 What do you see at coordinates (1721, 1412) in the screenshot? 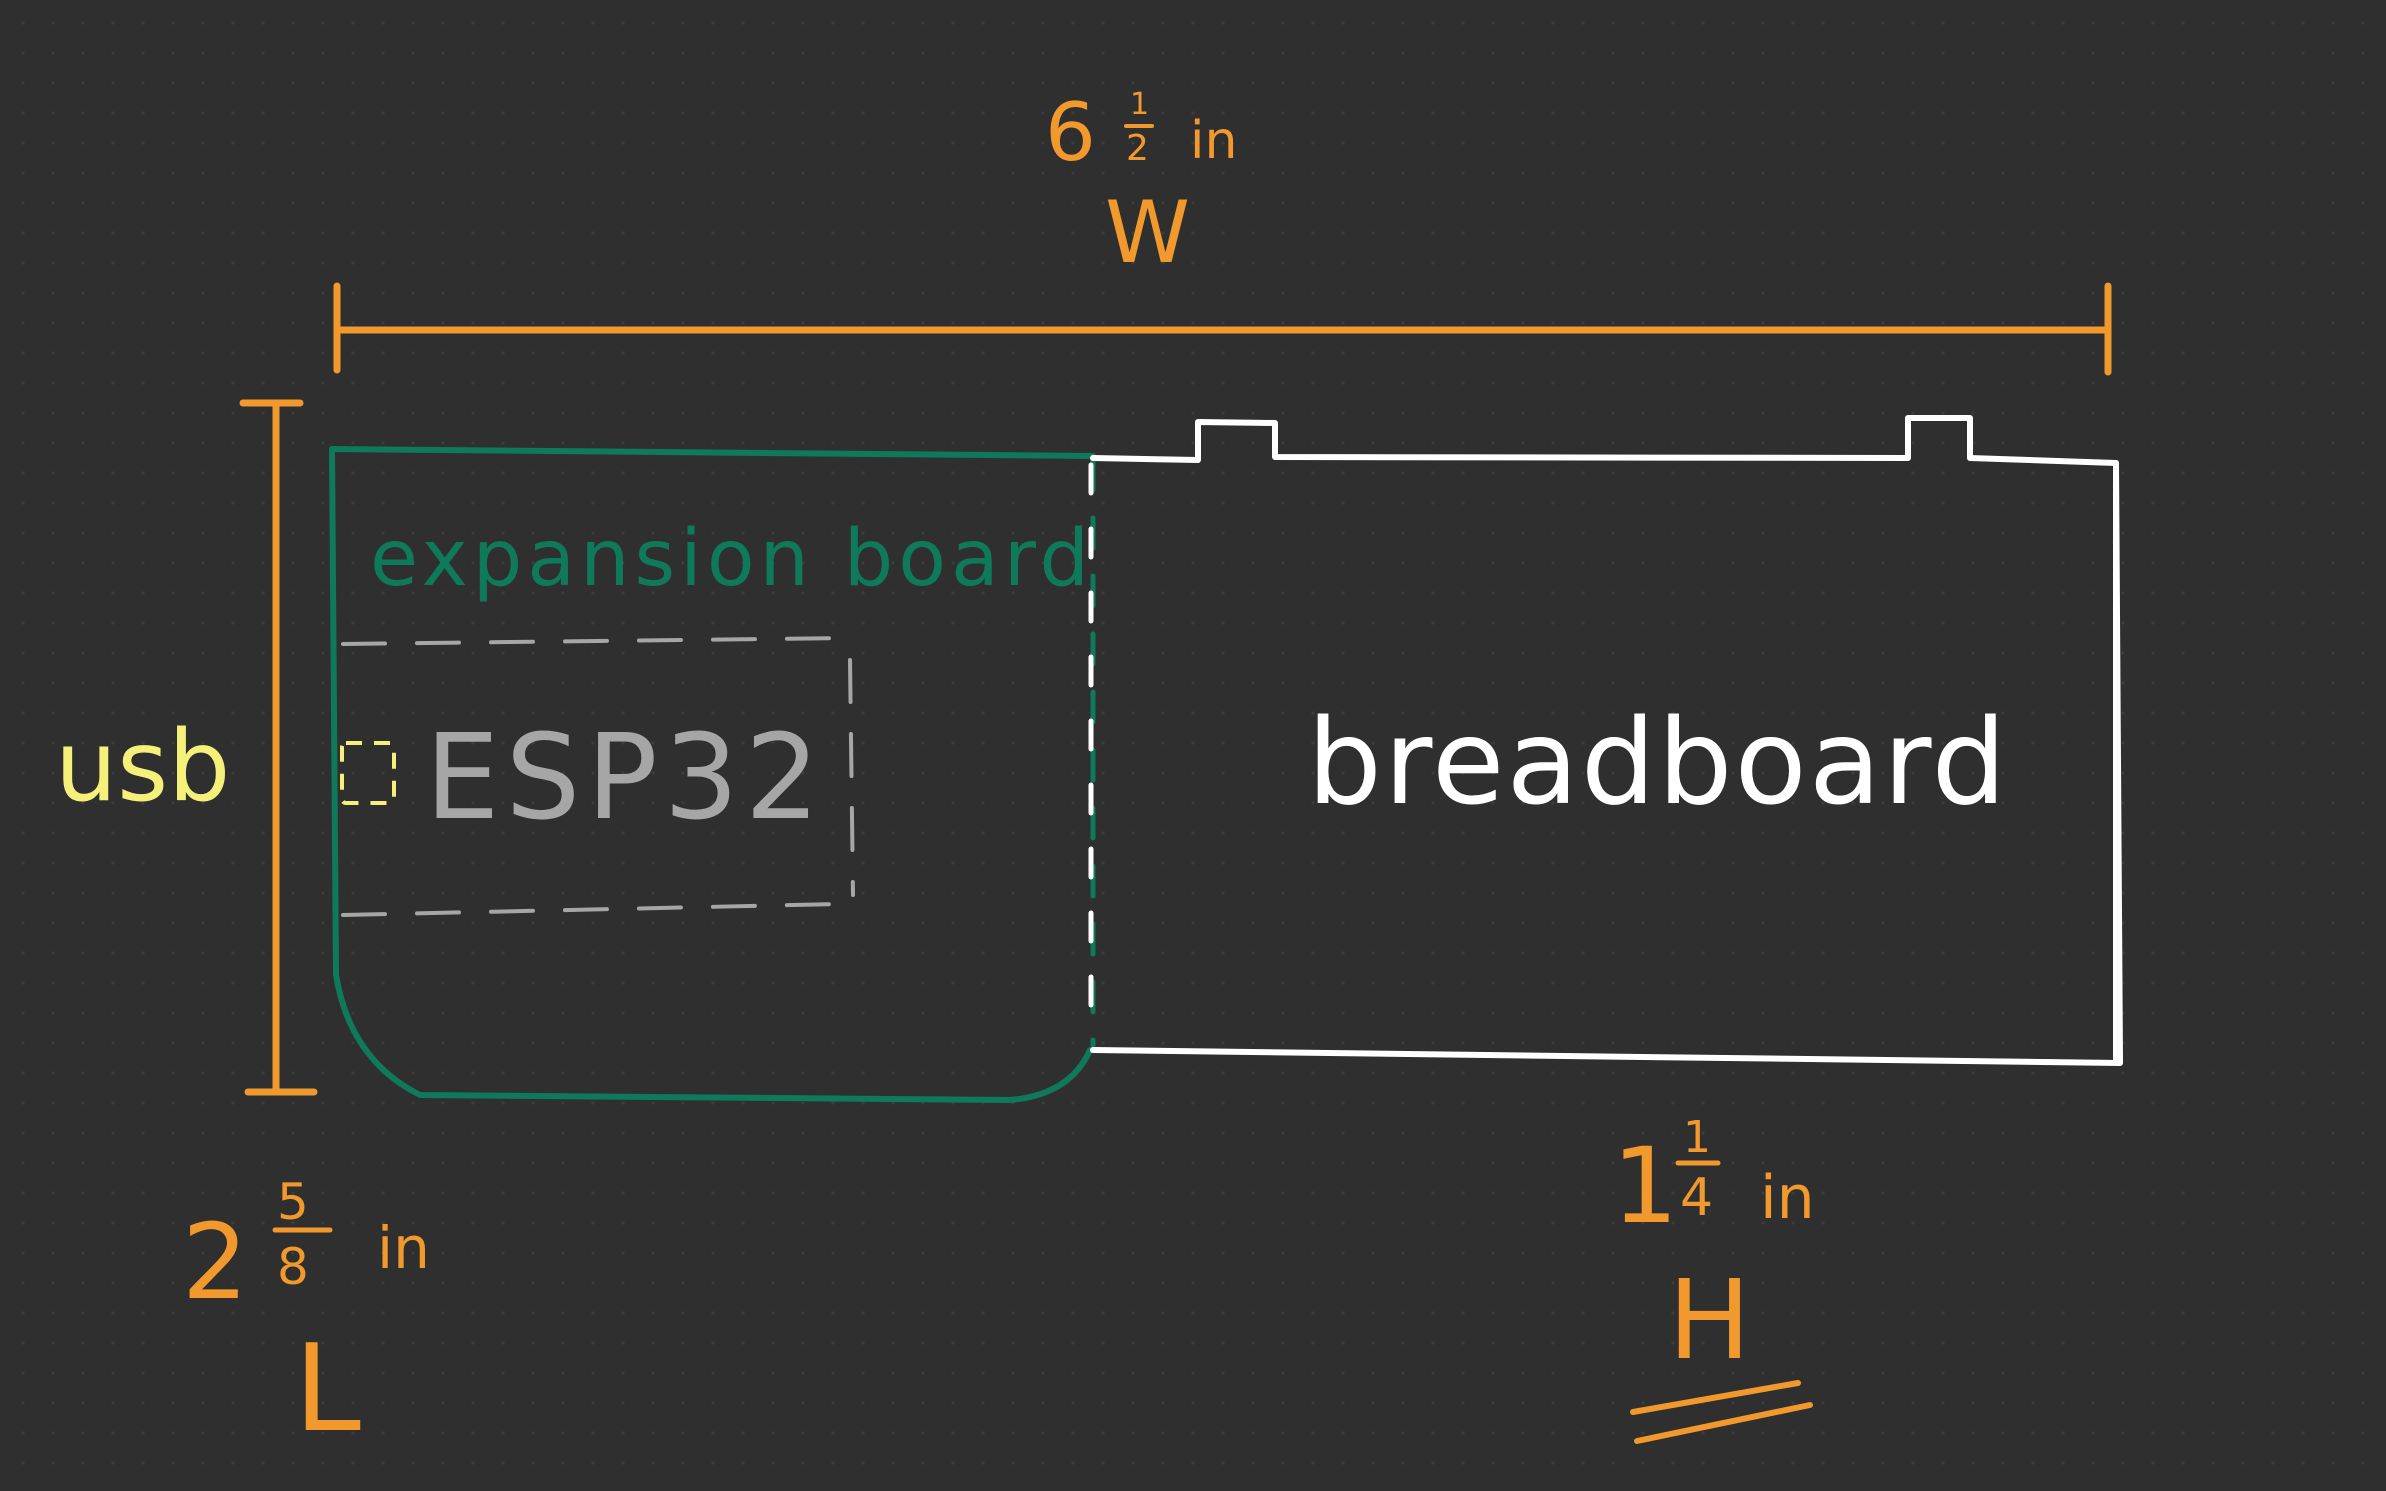
I see `height-underline` at bounding box center [1721, 1412].